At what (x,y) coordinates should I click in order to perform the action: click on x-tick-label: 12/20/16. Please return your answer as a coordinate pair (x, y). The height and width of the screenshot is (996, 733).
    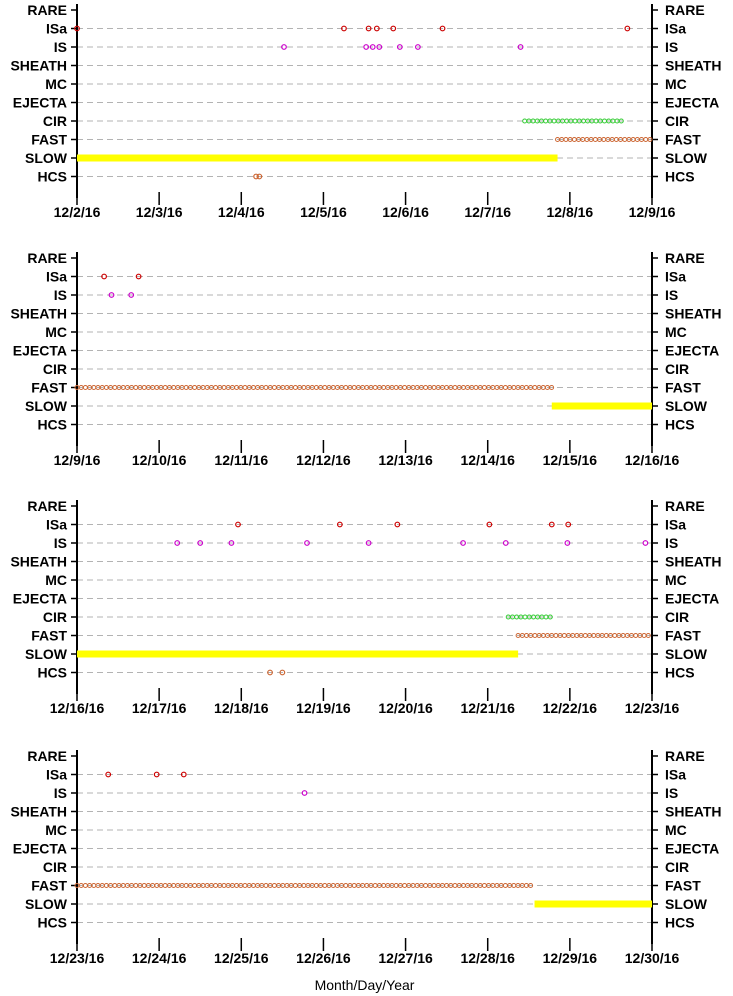
    Looking at the image, I should click on (405, 708).